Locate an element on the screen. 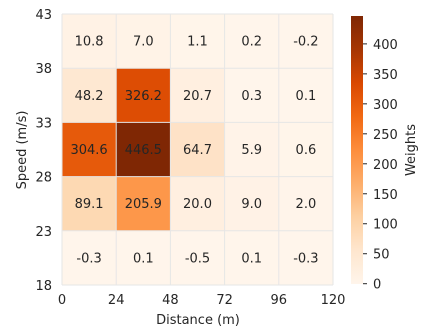 This screenshot has height=331, width=421. colorbar-tick-label: 300 is located at coordinates (385, 105).